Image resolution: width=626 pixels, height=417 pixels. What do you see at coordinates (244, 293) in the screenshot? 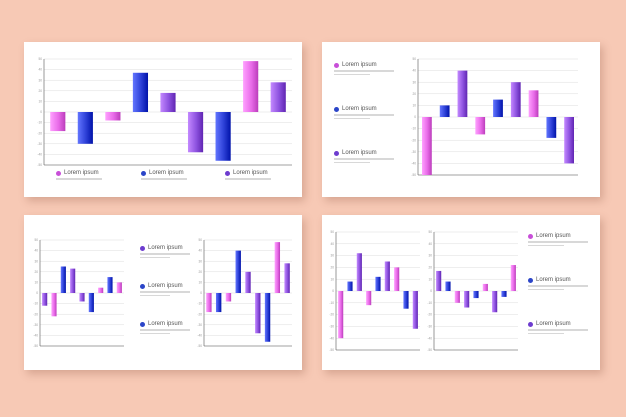
I see `bar-chart-4: 50 40 30 20 10 0 -10 -20 -30 -40 -50` at bounding box center [244, 293].